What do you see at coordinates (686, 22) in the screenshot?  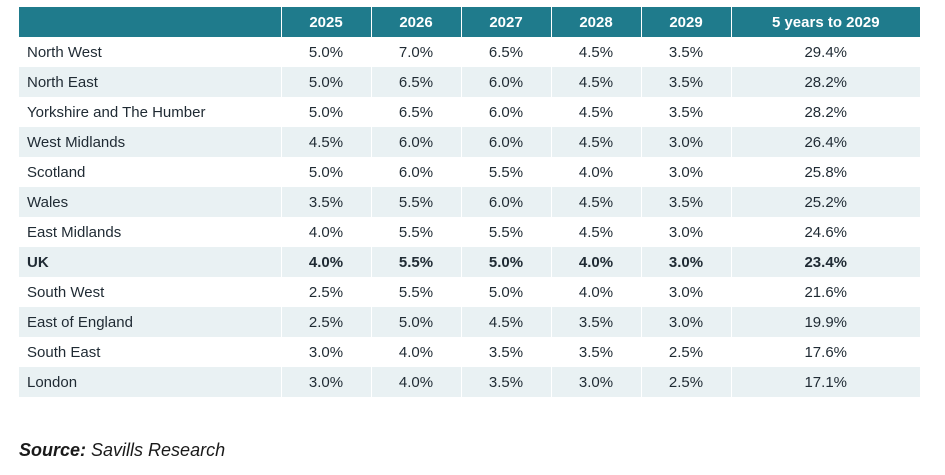 I see `header-2029: 2029` at bounding box center [686, 22].